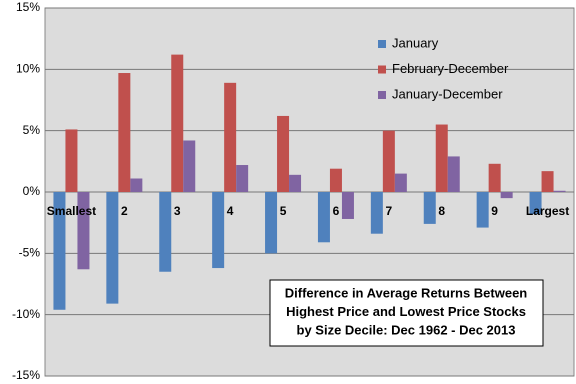  Describe the element at coordinates (28, 69) in the screenshot. I see `y-tick-label: 10%` at that location.